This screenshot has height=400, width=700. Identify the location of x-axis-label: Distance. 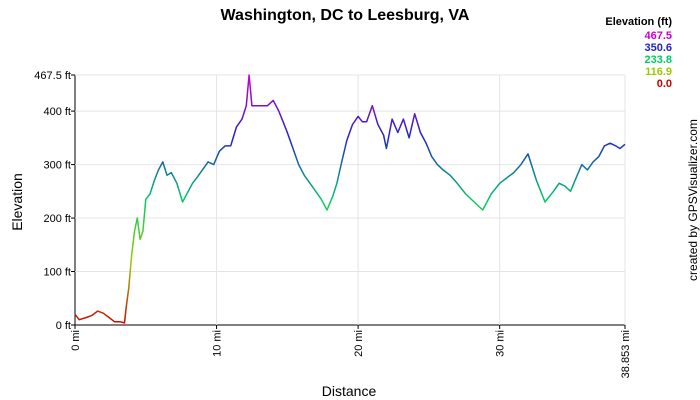
(349, 391).